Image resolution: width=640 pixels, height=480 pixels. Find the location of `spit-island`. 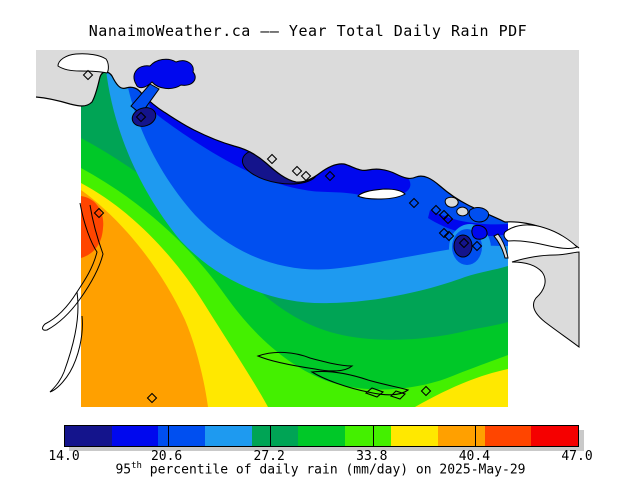

spit-island is located at coordinates (381, 194).